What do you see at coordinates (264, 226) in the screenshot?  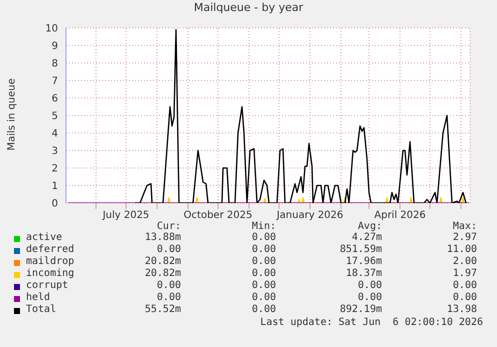 I see `text: Min:` at bounding box center [264, 226].